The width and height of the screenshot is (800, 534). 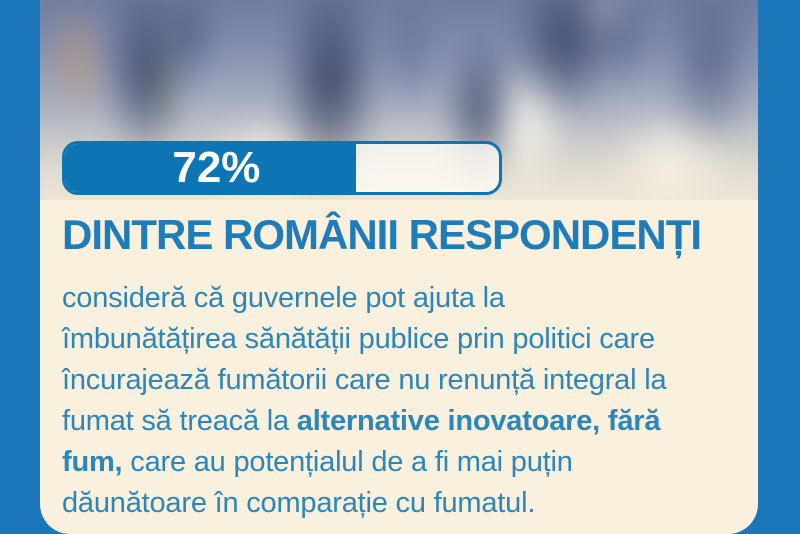 What do you see at coordinates (382, 234) in the screenshot?
I see `statistic-headline: DINTRE ROMÂNII RESPONDENȚI` at bounding box center [382, 234].